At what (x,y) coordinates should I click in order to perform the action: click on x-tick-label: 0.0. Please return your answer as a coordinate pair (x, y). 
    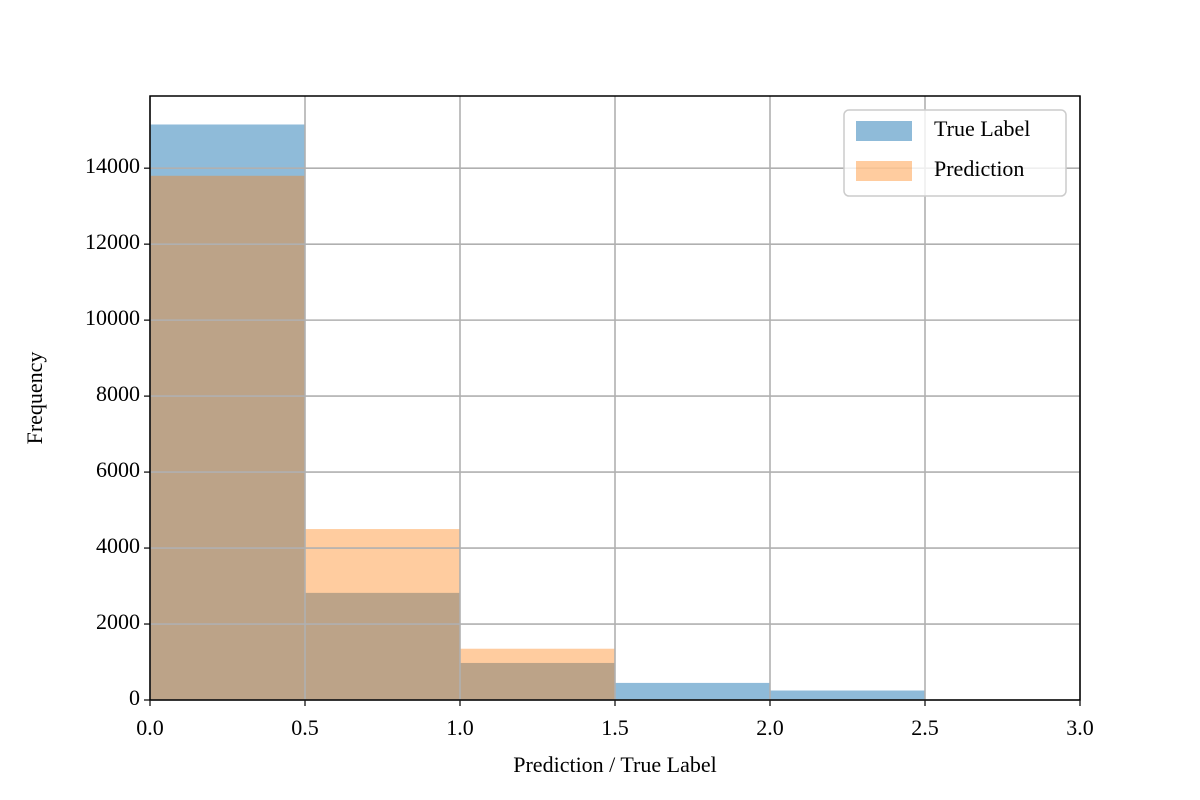
    Looking at the image, I should click on (150, 727).